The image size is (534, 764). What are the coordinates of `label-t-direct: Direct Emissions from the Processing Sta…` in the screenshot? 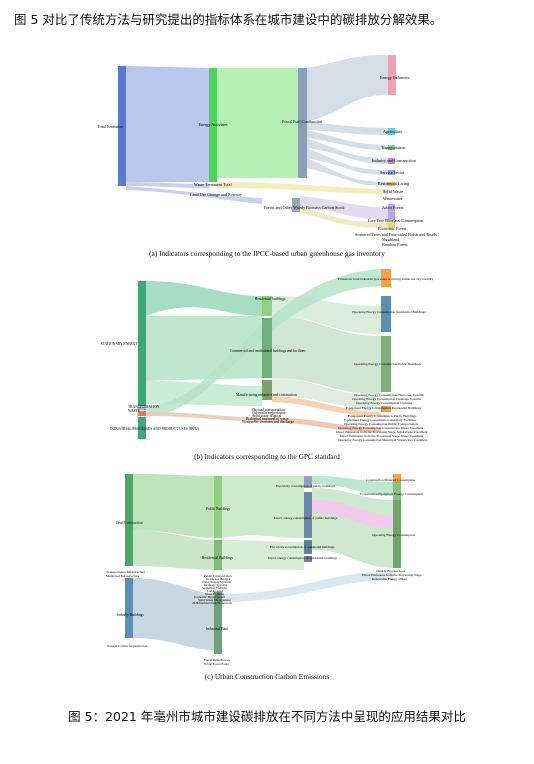 It's located at (392, 575).